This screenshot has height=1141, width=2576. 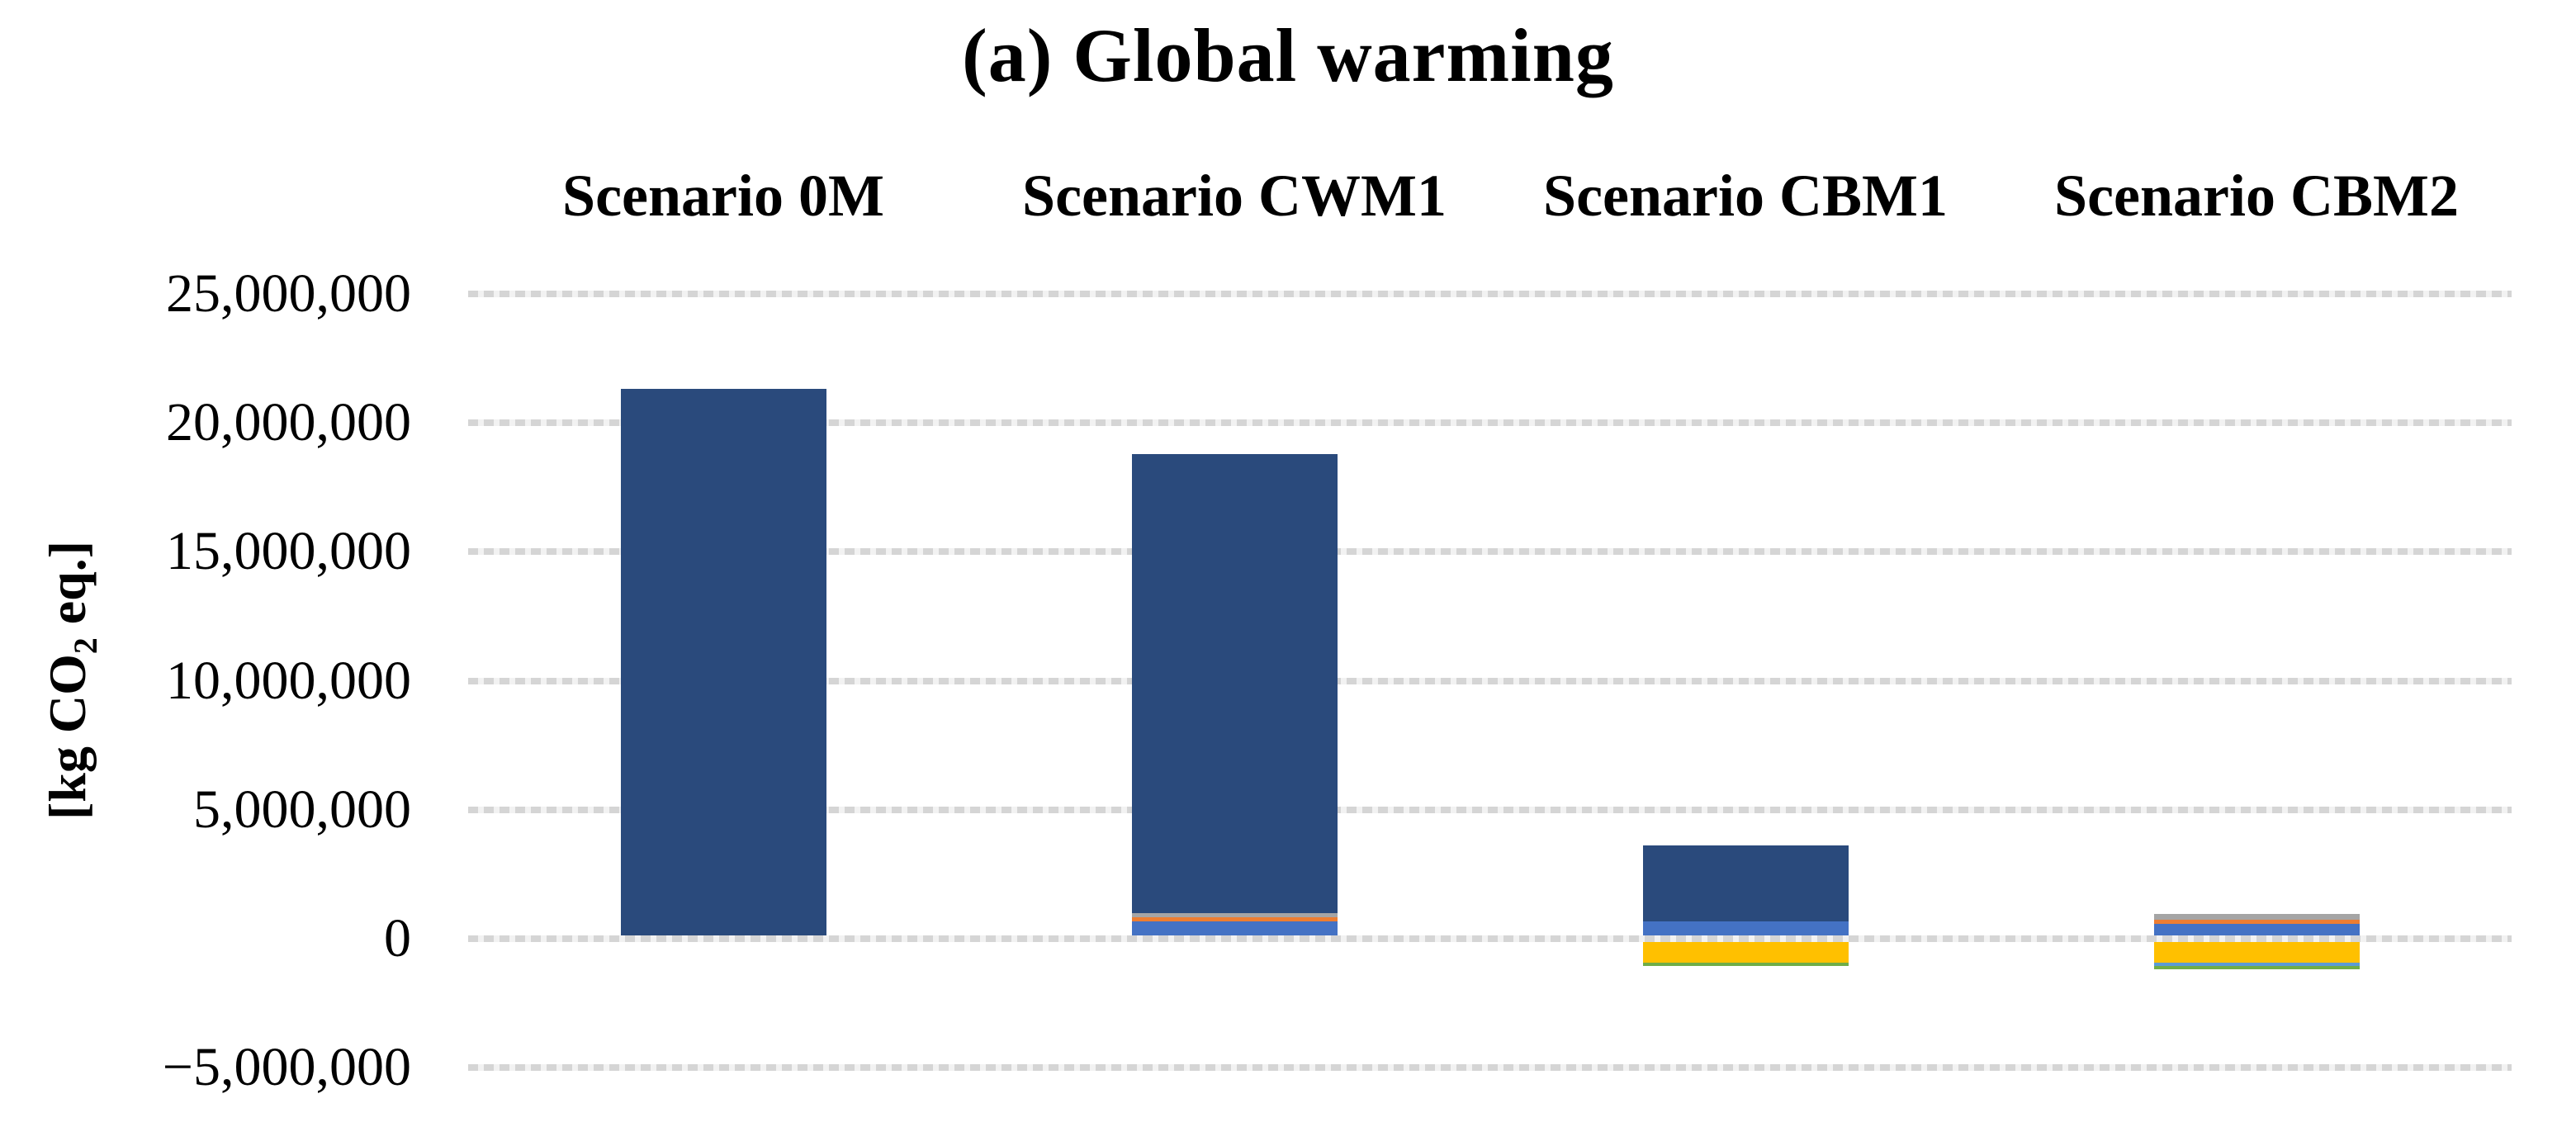 I want to click on y-tick-label: 20,000,000, so click(x=288, y=422).